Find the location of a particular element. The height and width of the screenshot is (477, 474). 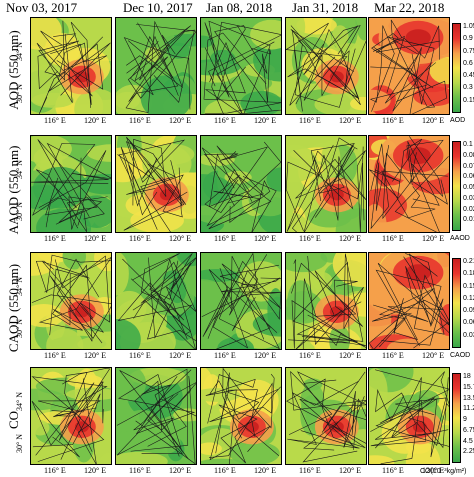

colorbar-tick-label: 0.0625 is located at coordinates (468, 177).